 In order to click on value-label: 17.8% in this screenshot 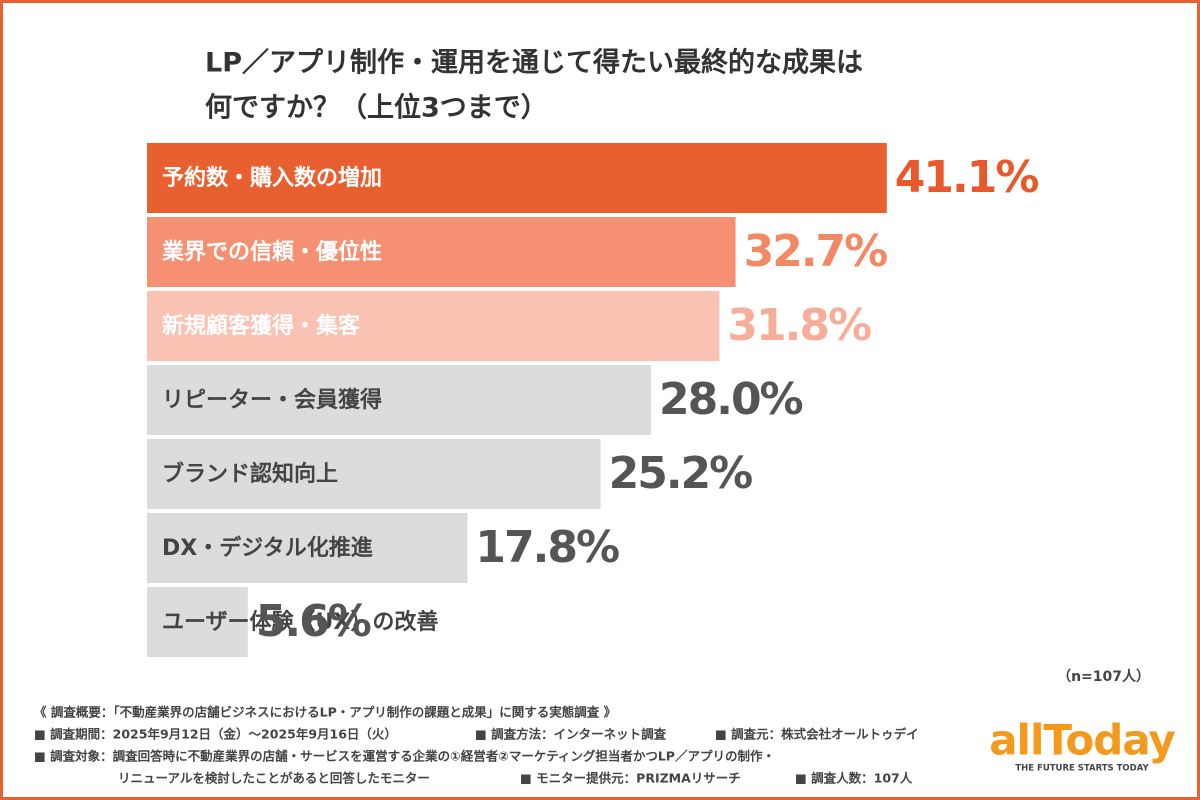, I will do `click(547, 547)`.